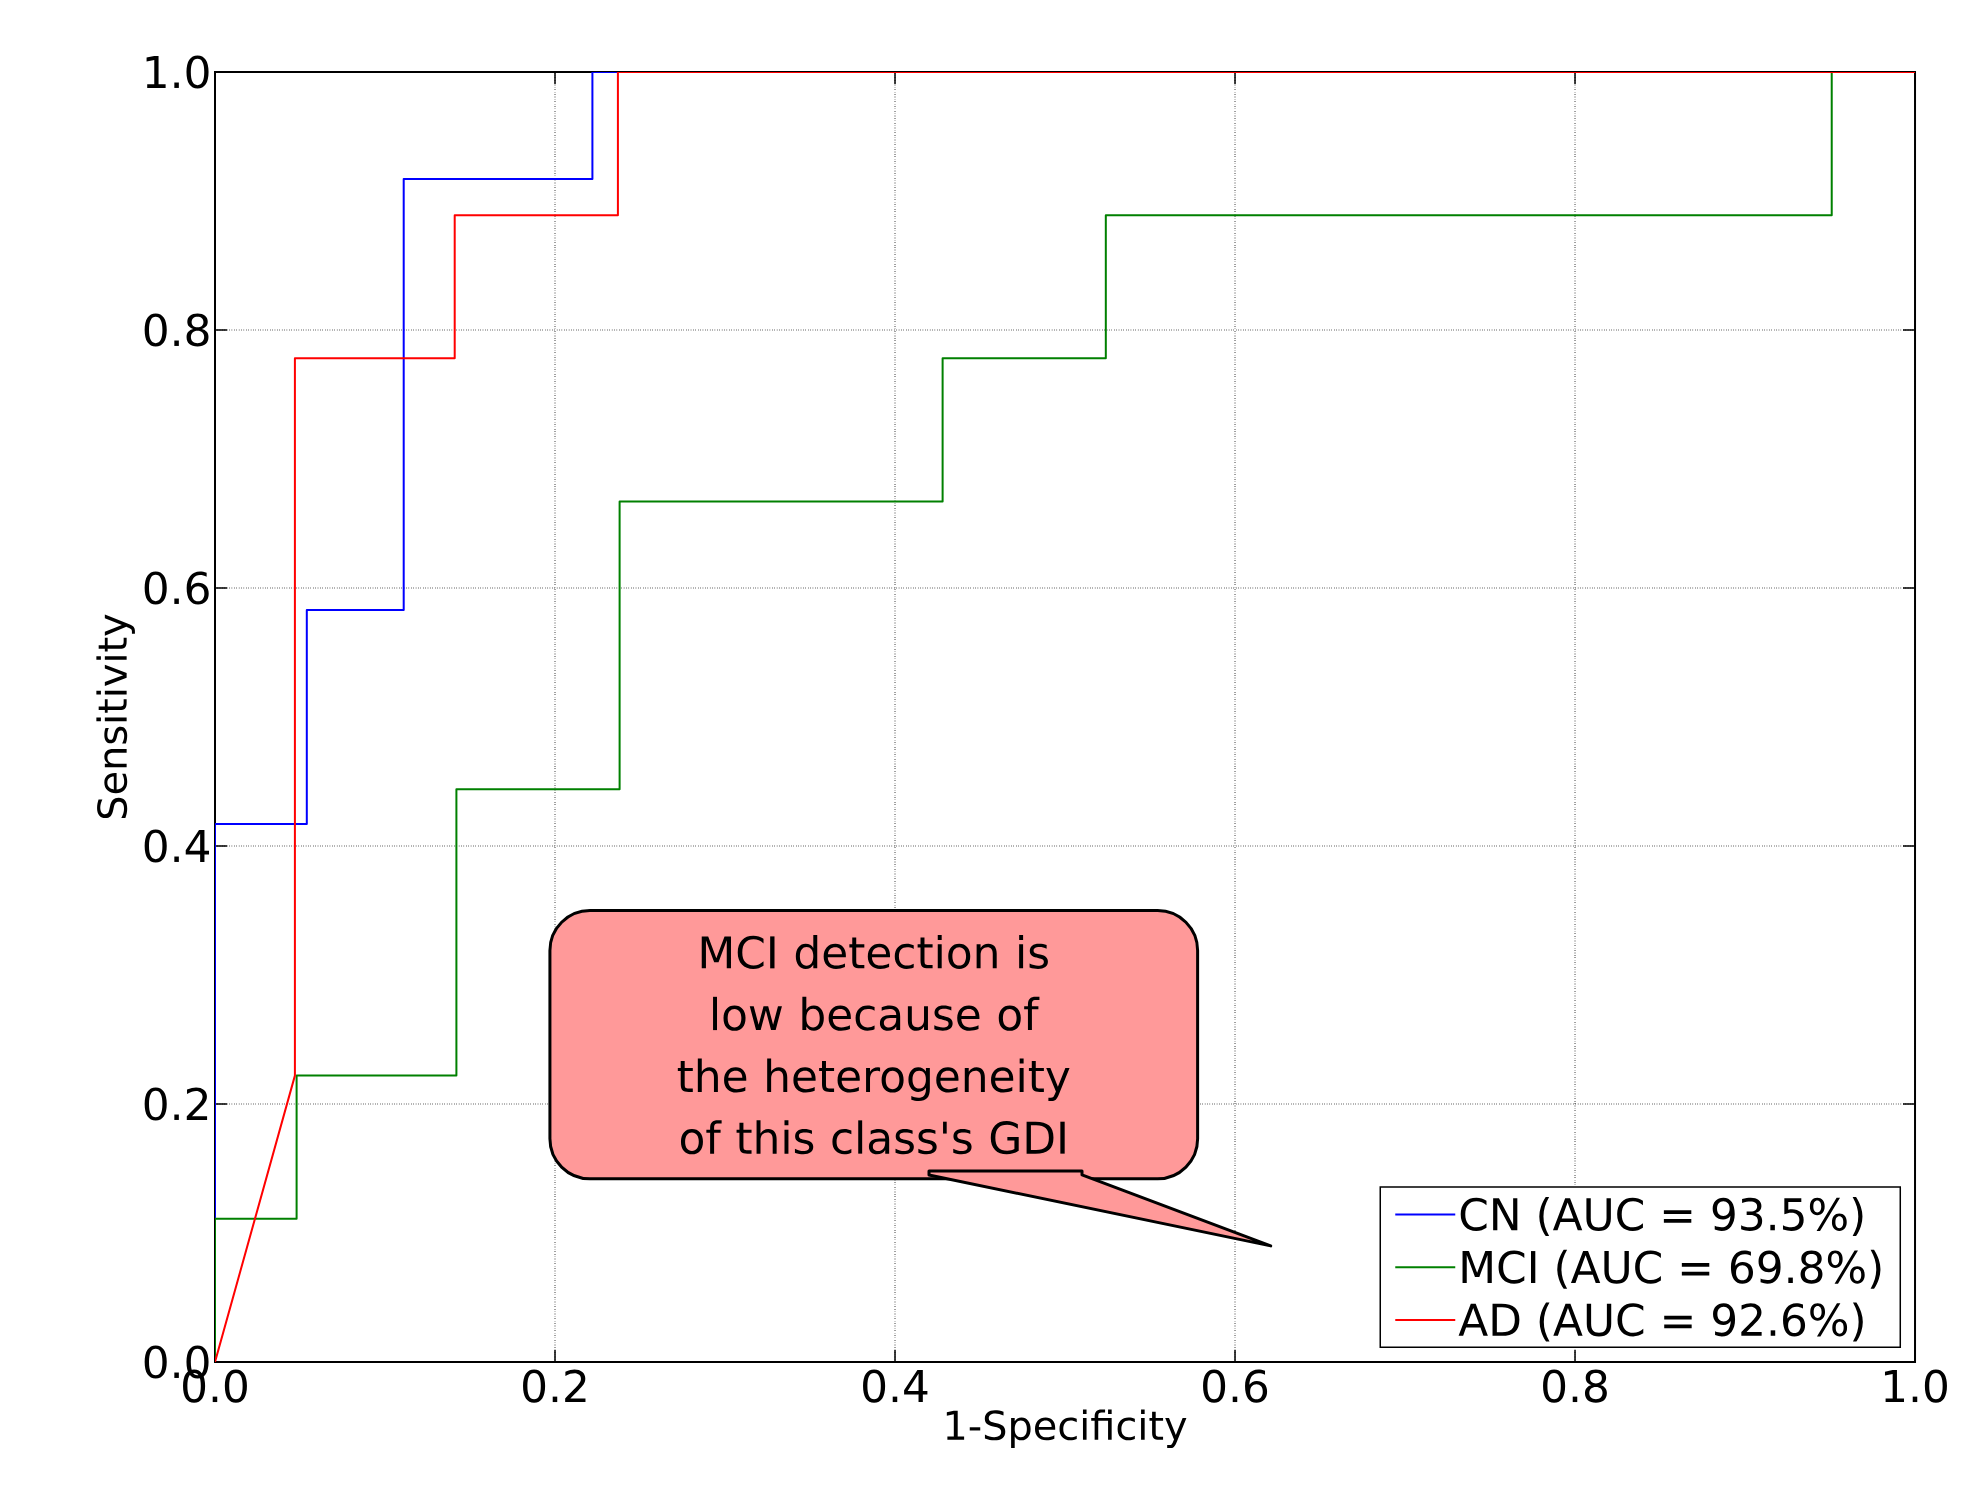 Image resolution: width=1963 pixels, height=1512 pixels. Describe the element at coordinates (1575, 1386) in the screenshot. I see `x-tick-label: 0.8` at that location.